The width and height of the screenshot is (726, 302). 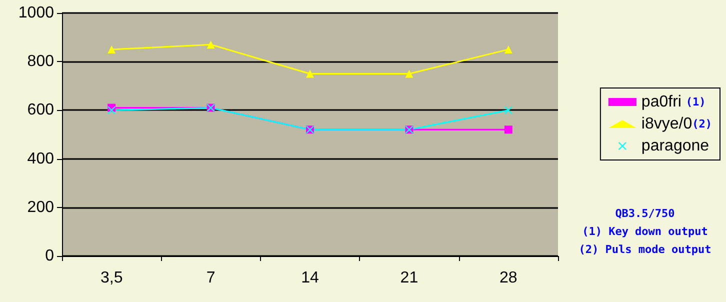 I want to click on y-tick-label: 0, so click(x=49, y=256).